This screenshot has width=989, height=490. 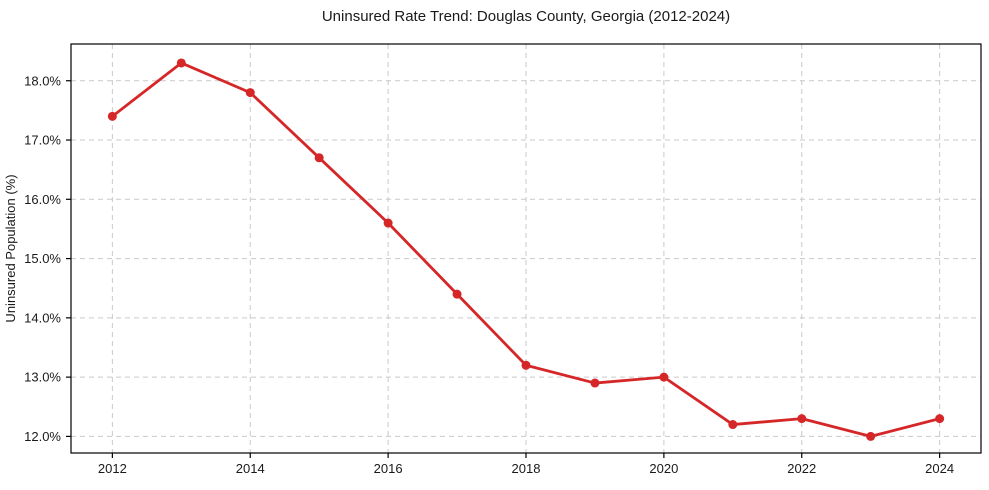 I want to click on y-tick-label: 13.0%, so click(x=42, y=377).